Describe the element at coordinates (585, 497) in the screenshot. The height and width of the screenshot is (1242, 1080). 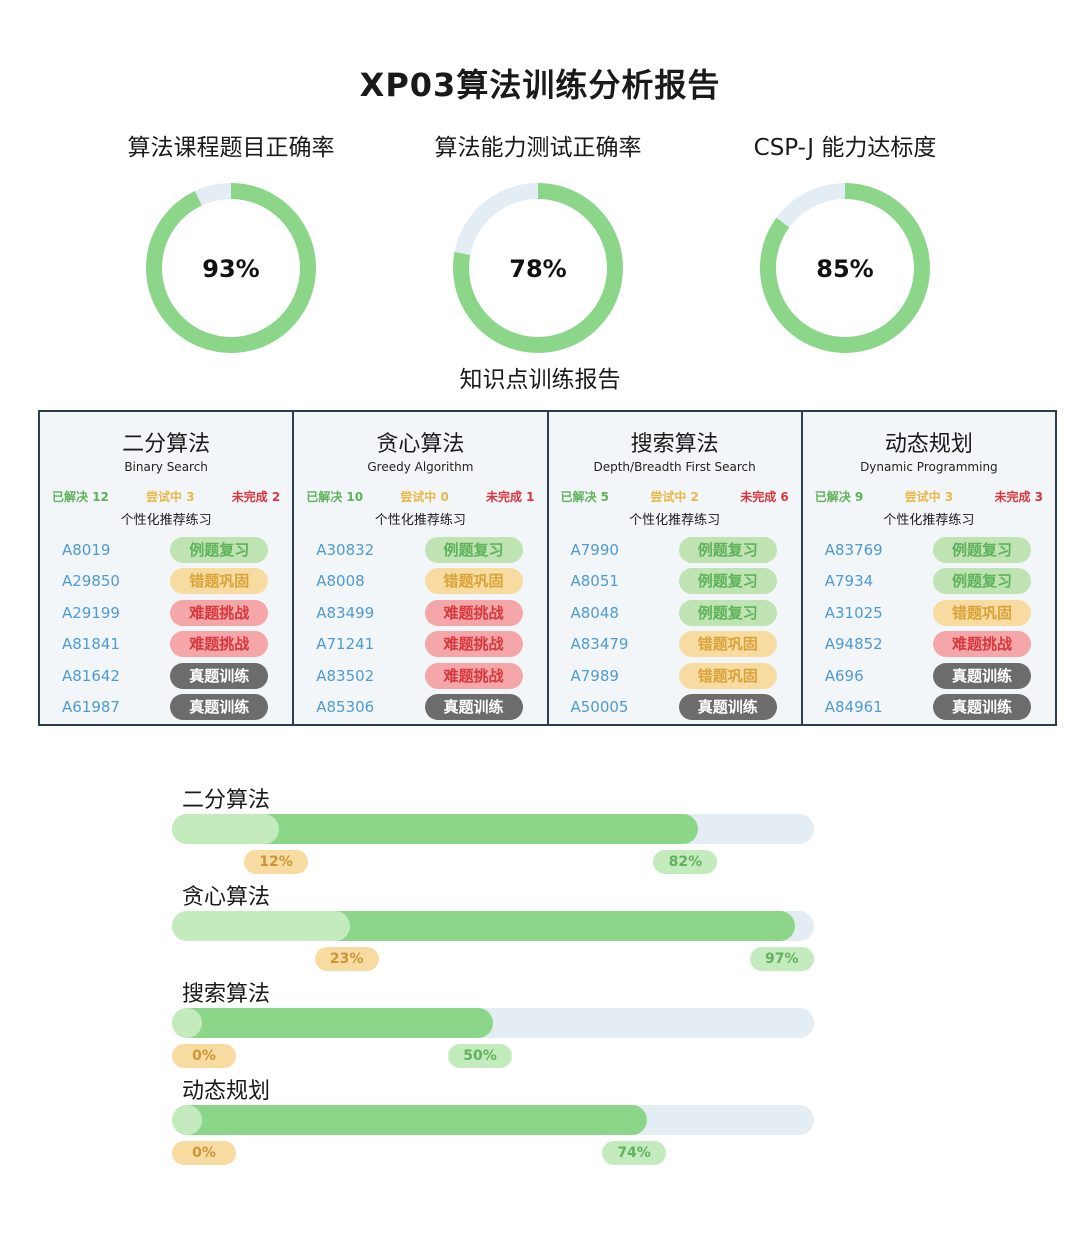
I see `stat-solved: 已解决 5` at that location.